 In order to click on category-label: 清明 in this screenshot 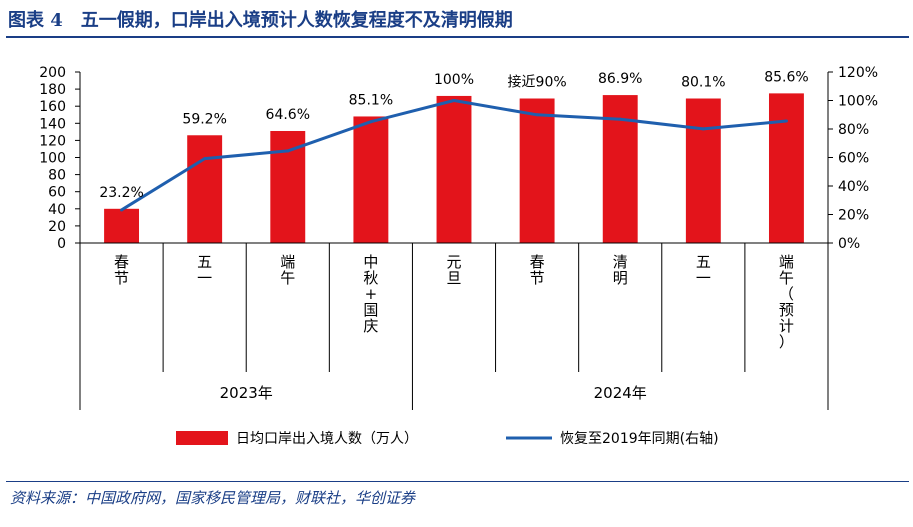, I will do `click(620, 270)`.